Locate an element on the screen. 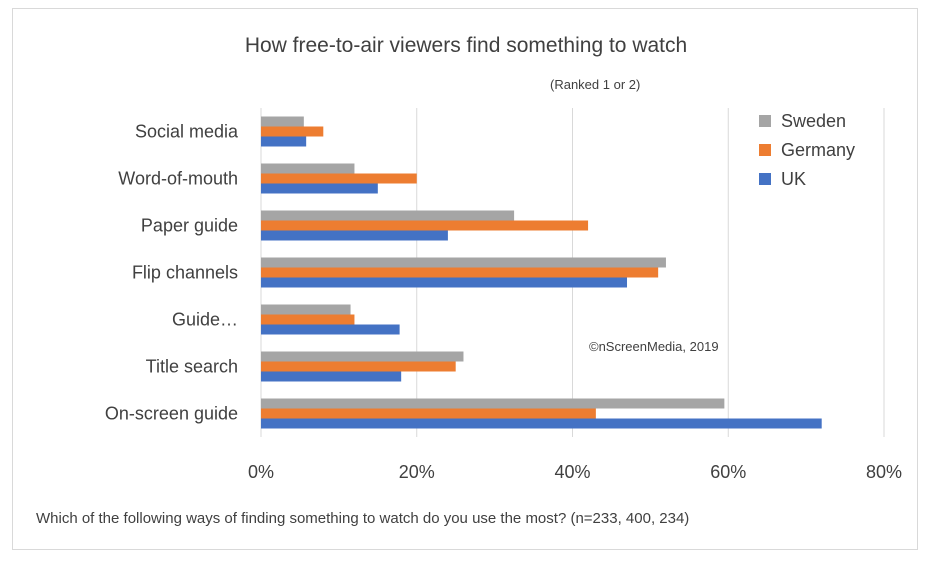  chart-subtitle: (Ranked 1 or 2) is located at coordinates (595, 84).